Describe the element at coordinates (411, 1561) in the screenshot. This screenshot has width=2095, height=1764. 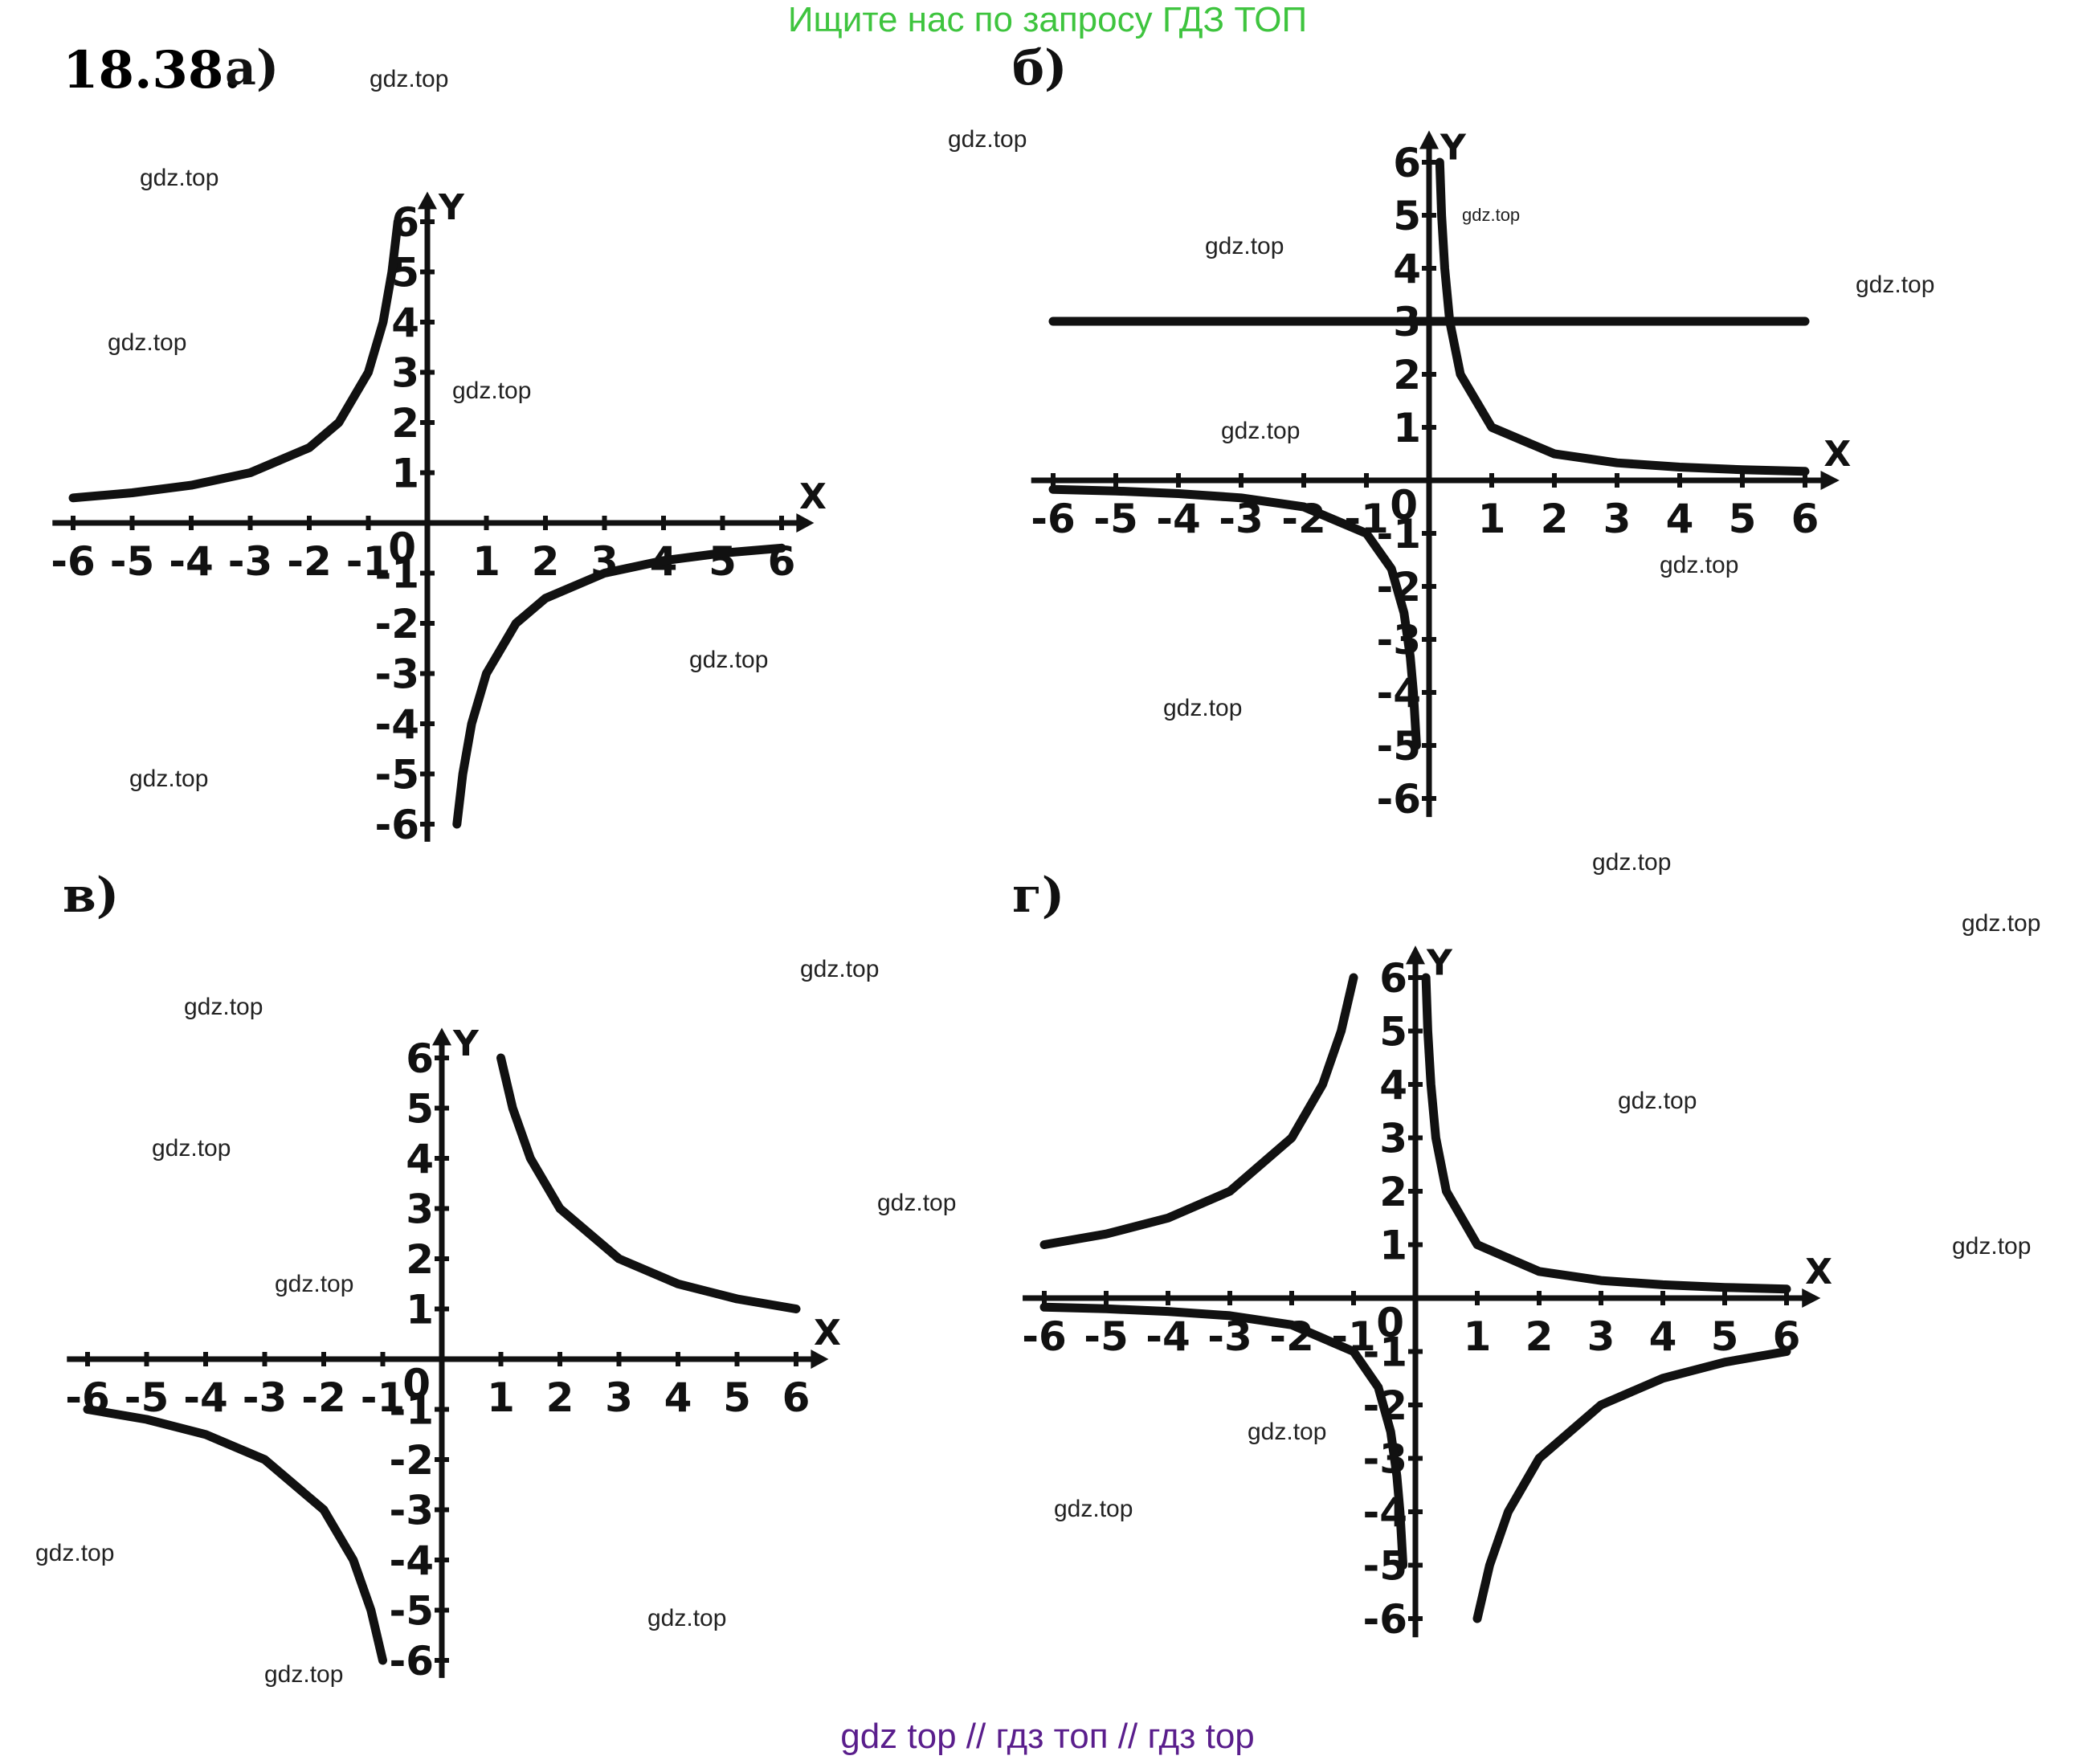
I see `y-tick-label: -4` at that location.